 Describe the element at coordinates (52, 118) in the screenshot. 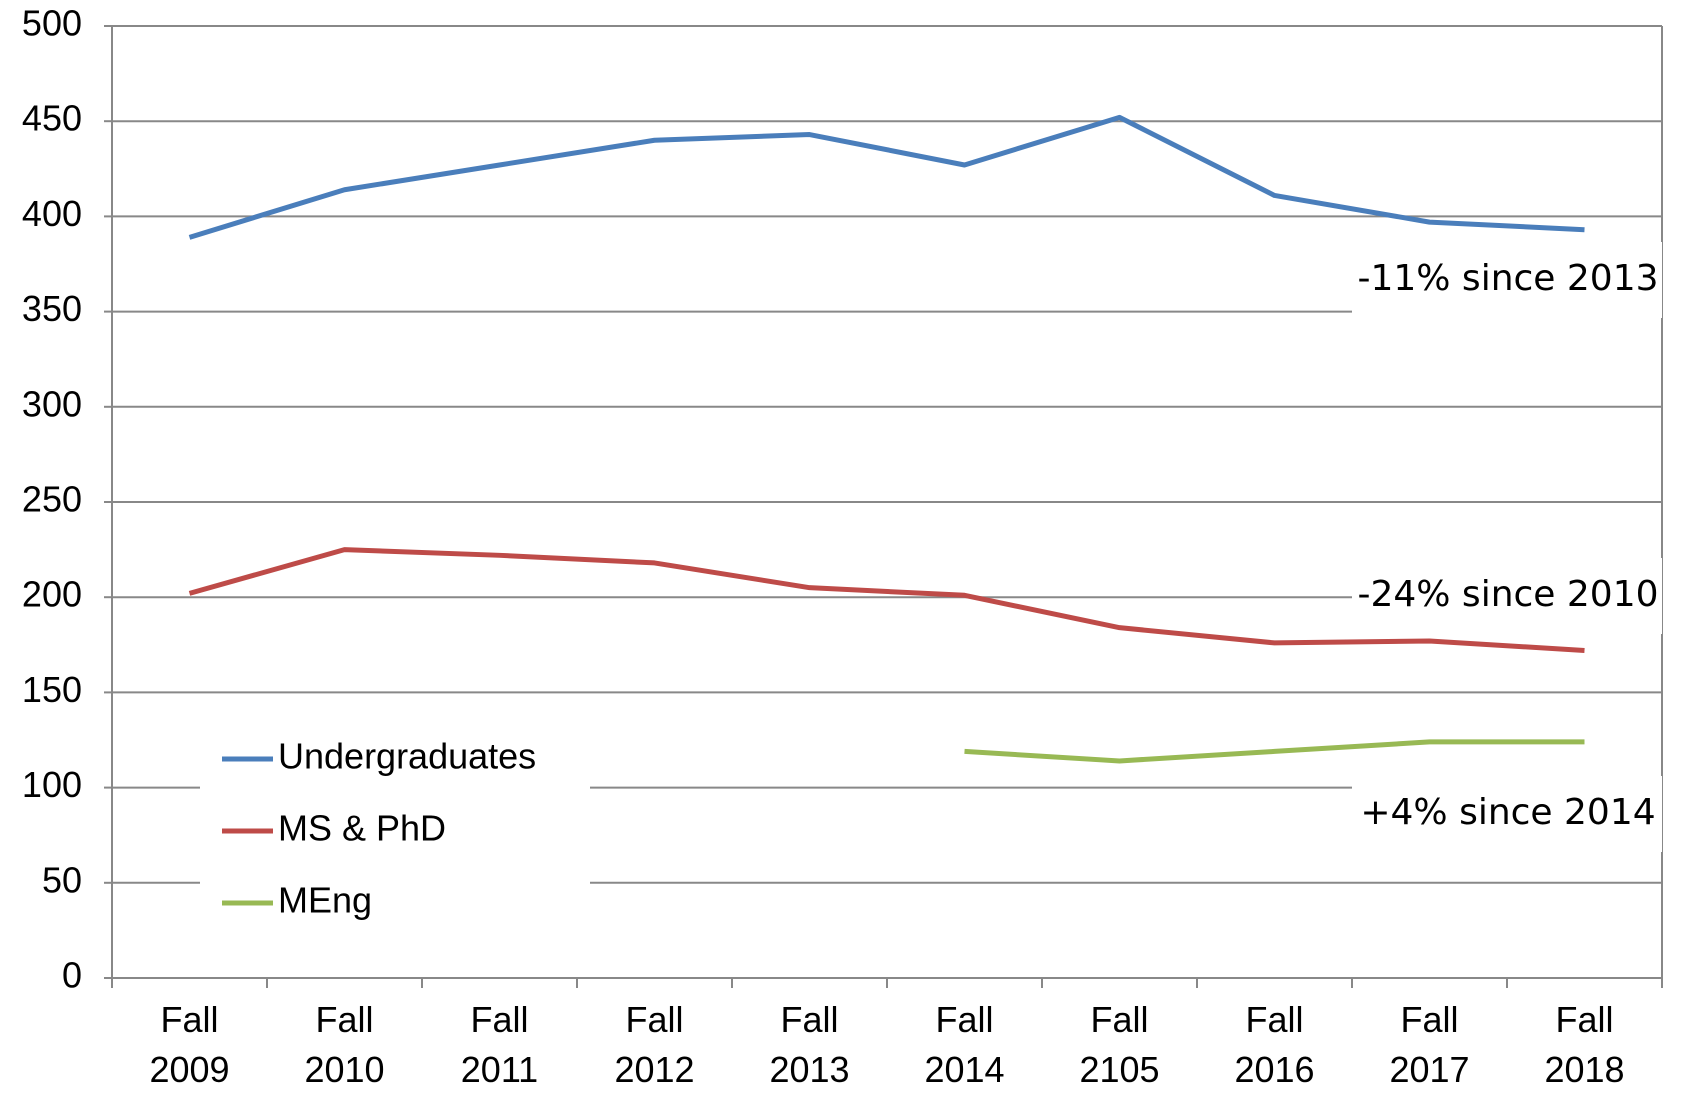

I see `y-tick-label: 450` at that location.